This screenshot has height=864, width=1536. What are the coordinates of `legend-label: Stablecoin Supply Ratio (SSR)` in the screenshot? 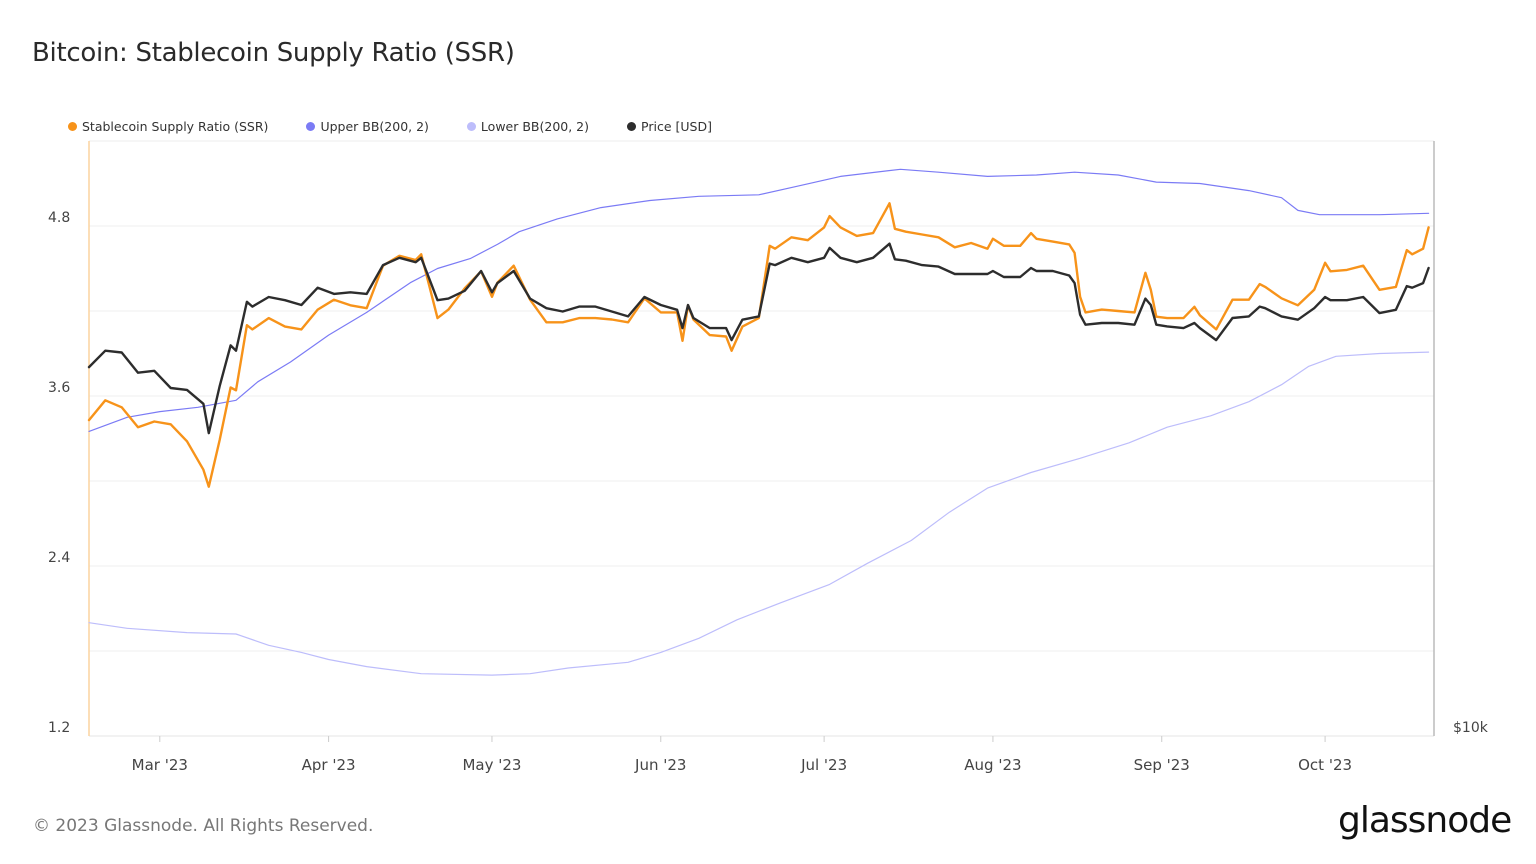 It's located at (175, 126).